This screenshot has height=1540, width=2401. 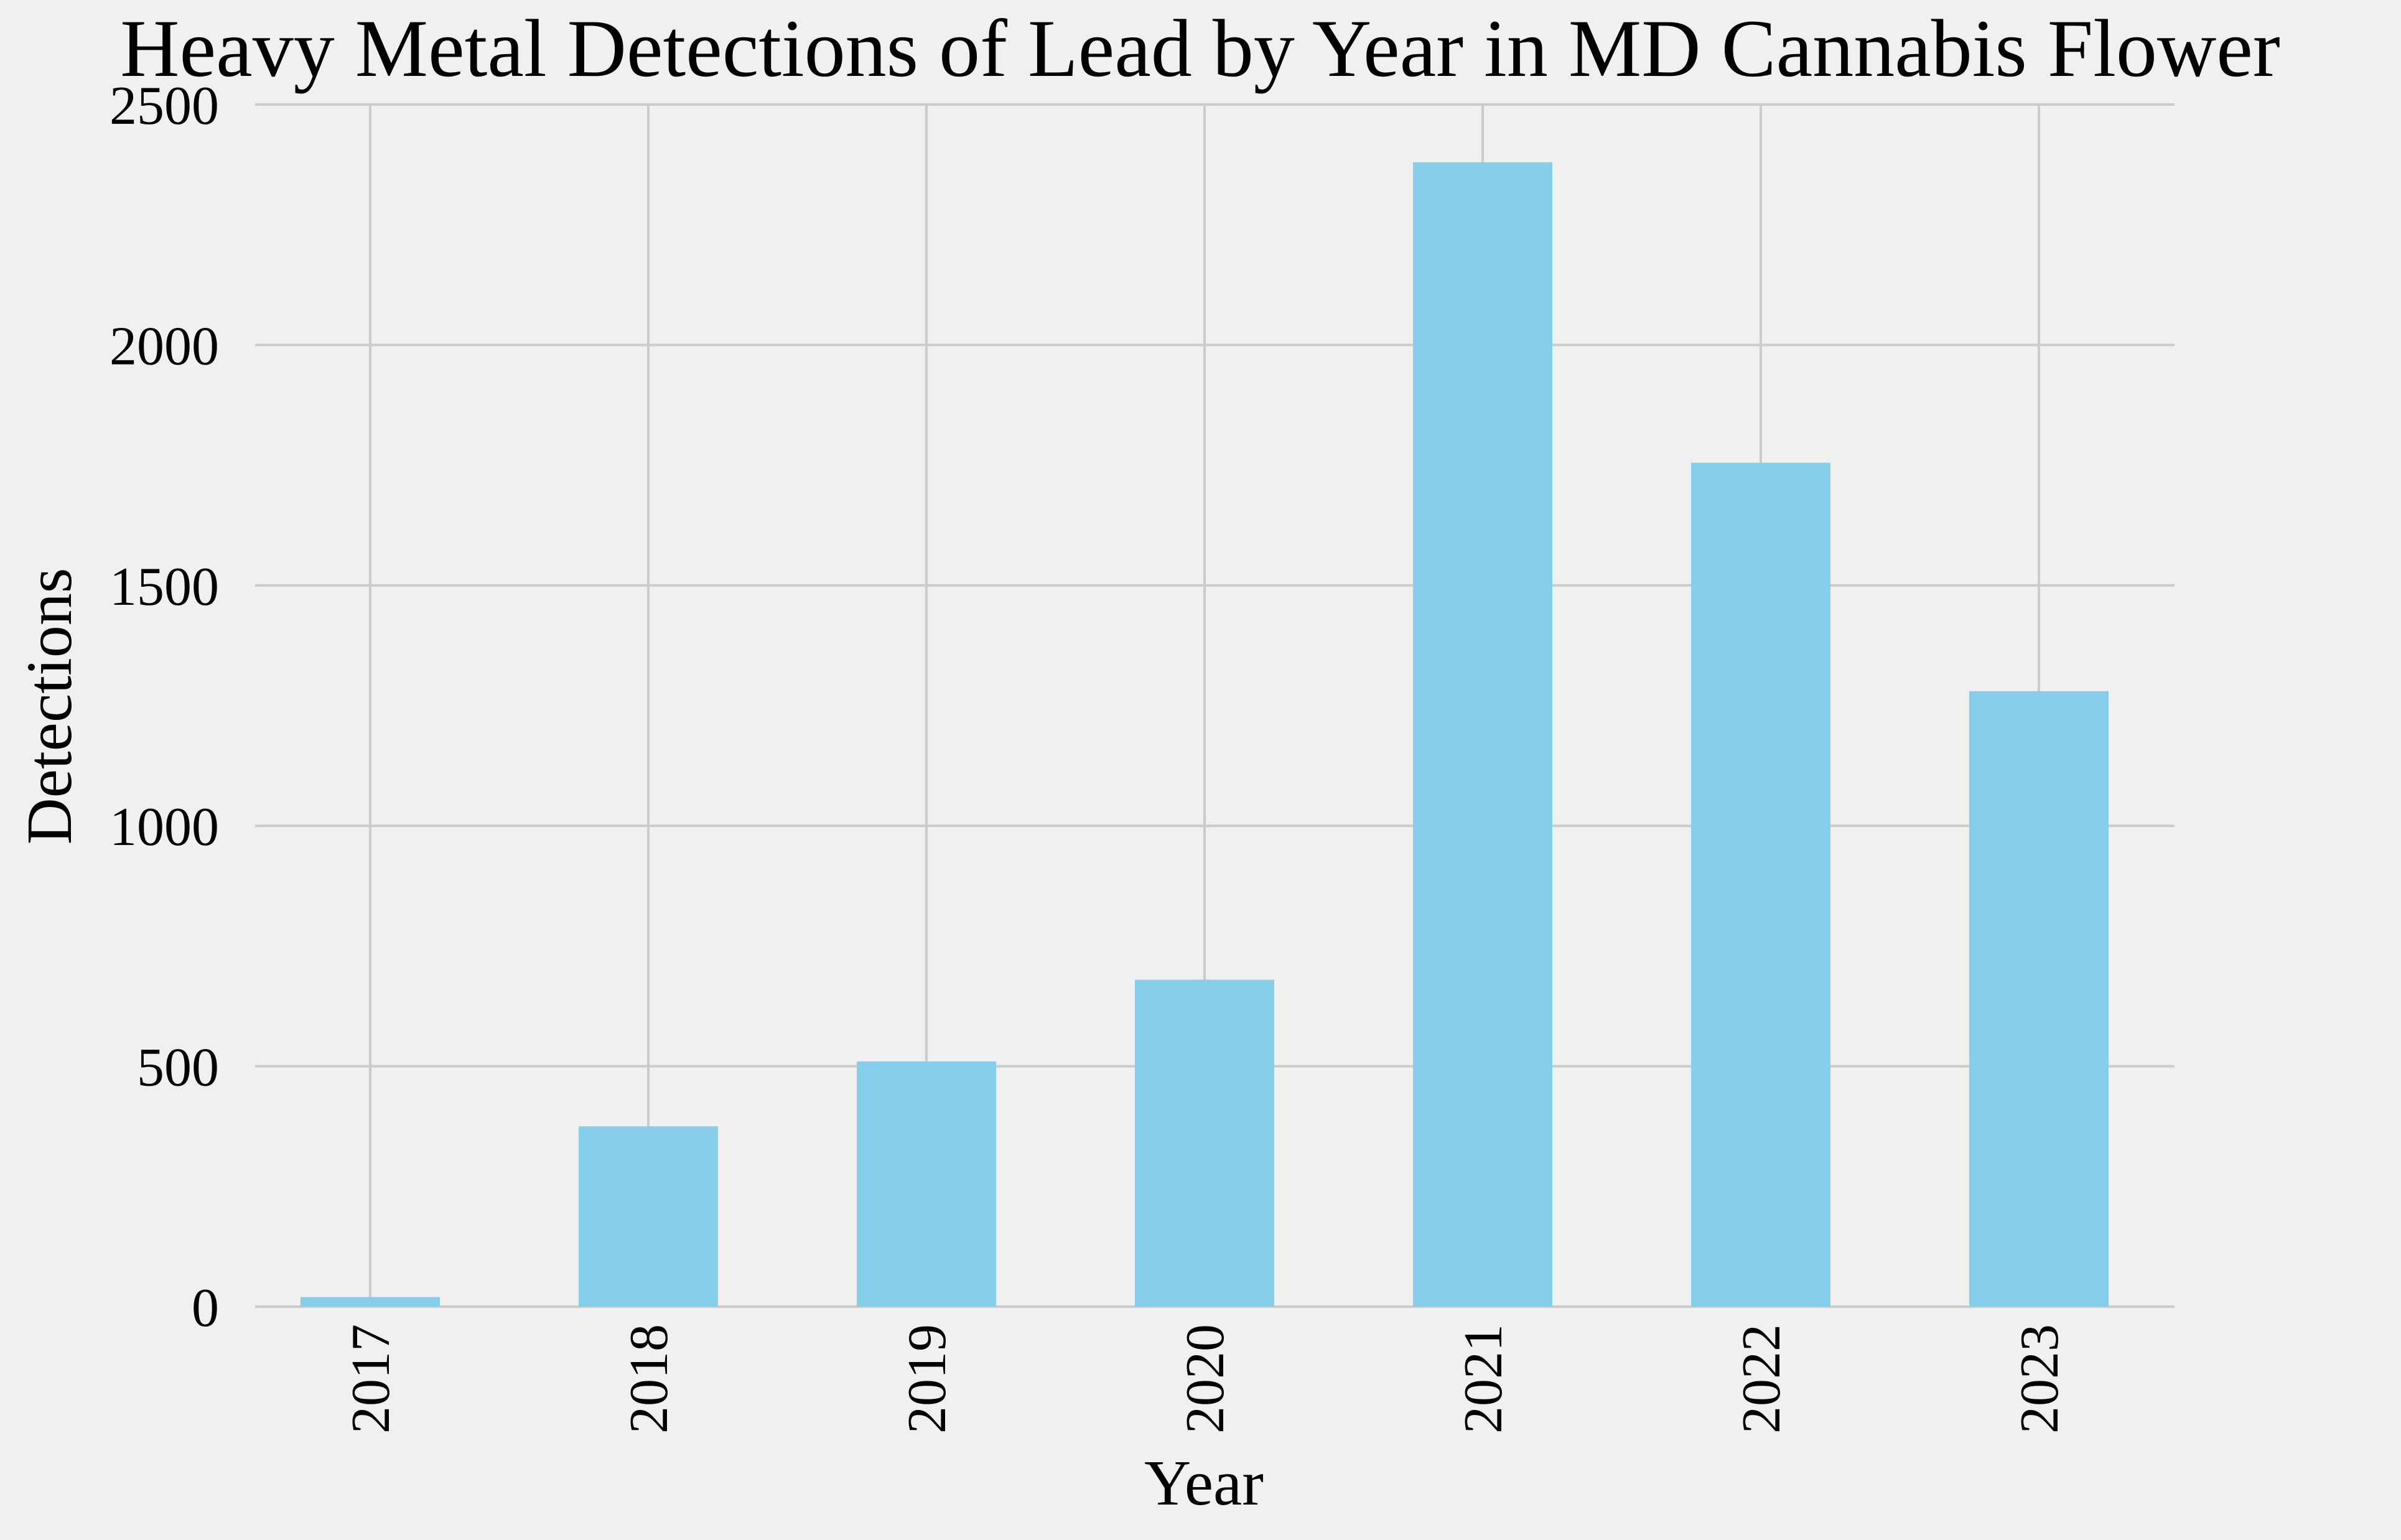 What do you see at coordinates (371, 1379) in the screenshot?
I see `x-tick-label: 2017` at bounding box center [371, 1379].